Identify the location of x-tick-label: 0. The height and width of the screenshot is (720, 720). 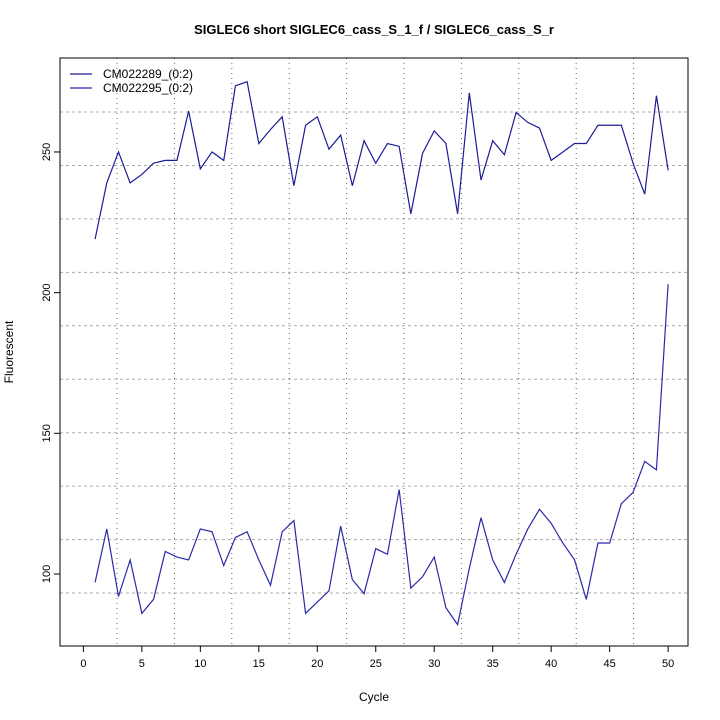
(83, 664).